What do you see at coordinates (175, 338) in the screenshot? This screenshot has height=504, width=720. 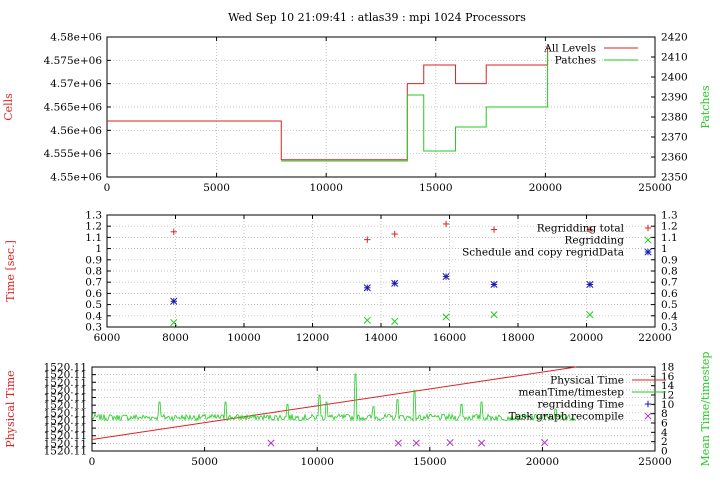 I see `x-tick-label: 8000` at bounding box center [175, 338].